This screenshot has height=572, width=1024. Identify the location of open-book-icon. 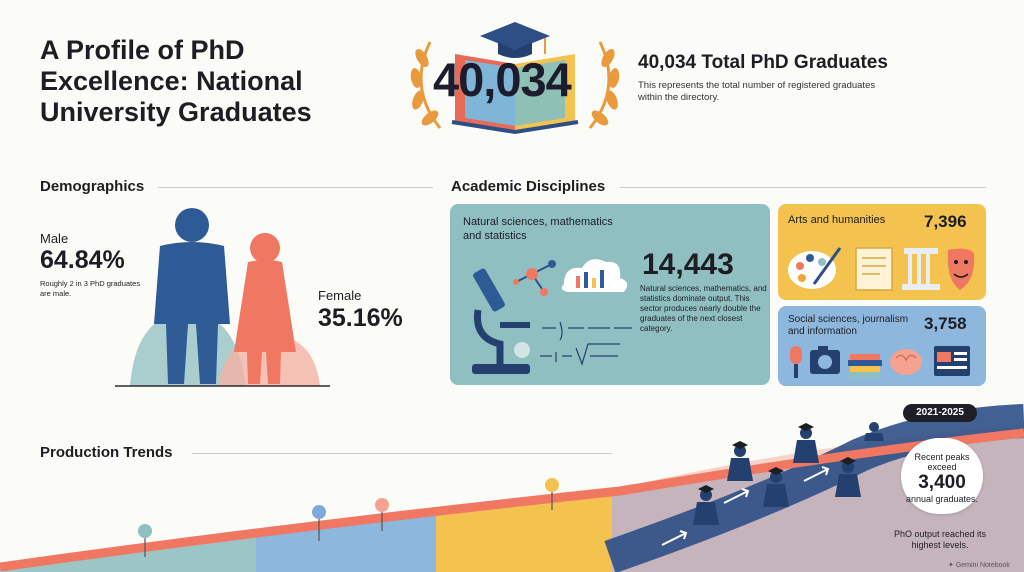
(515, 94).